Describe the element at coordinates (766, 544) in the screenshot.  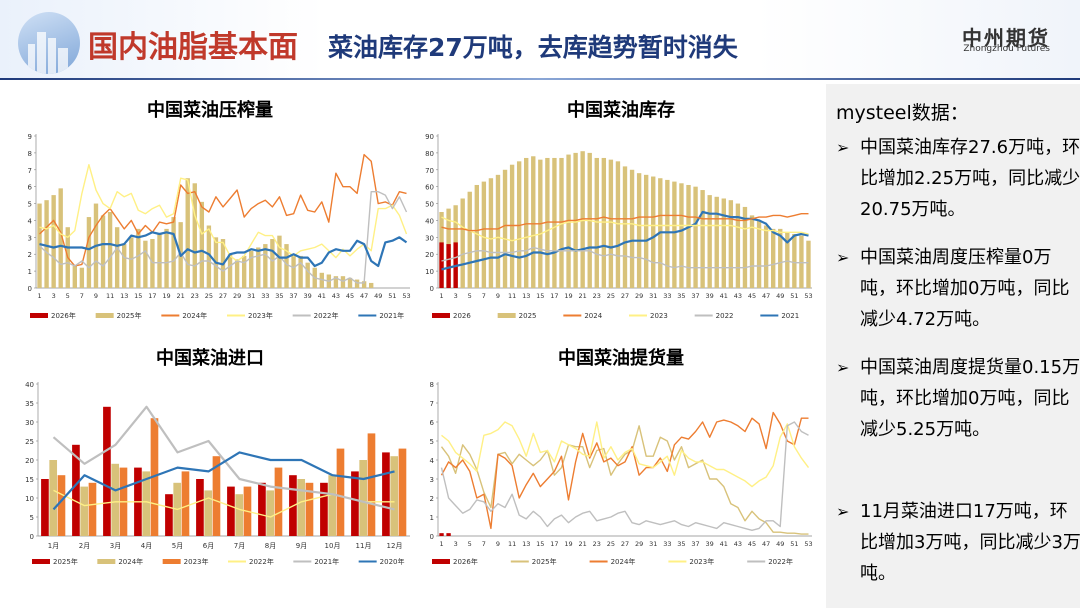
I see `x-tick-label: 47` at that location.